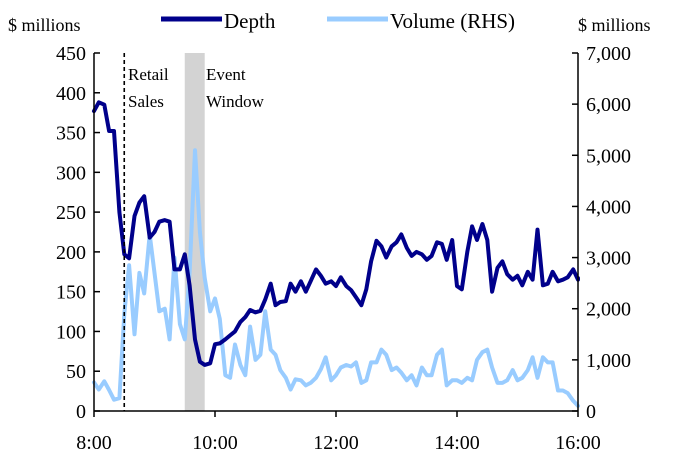 This screenshot has height=453, width=678. I want to click on left-y-tick-label: 50, so click(76, 372).